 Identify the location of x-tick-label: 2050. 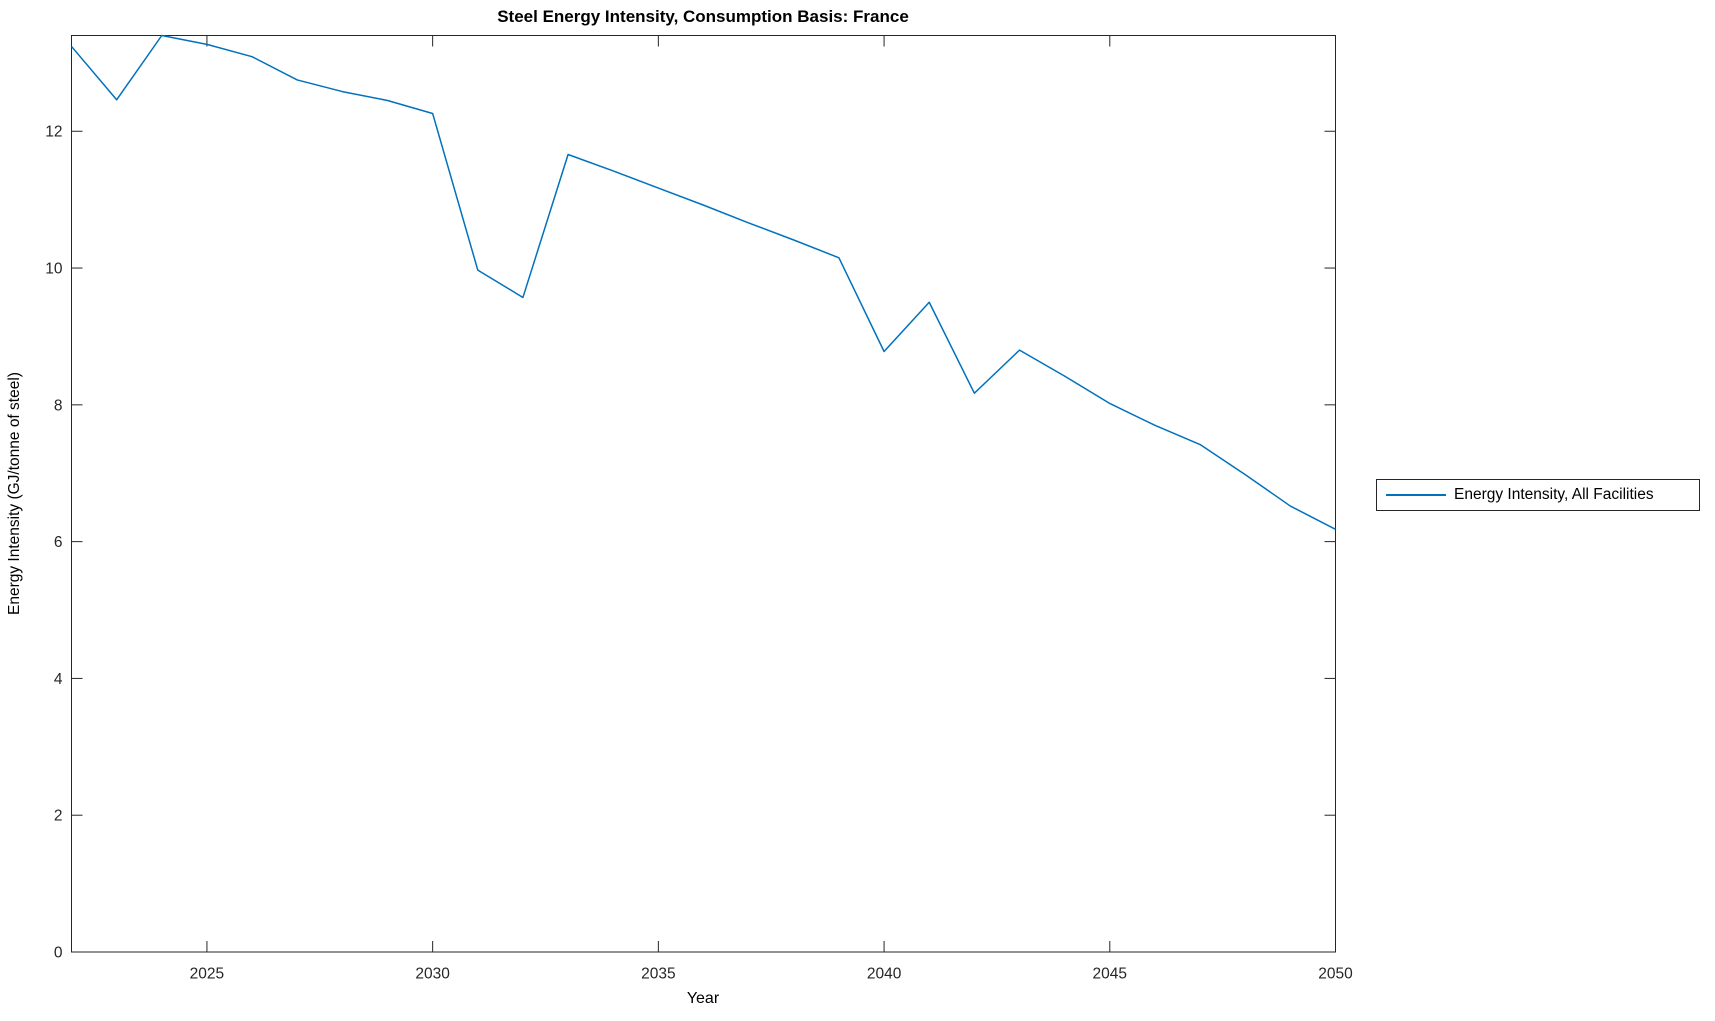
(1335, 973).